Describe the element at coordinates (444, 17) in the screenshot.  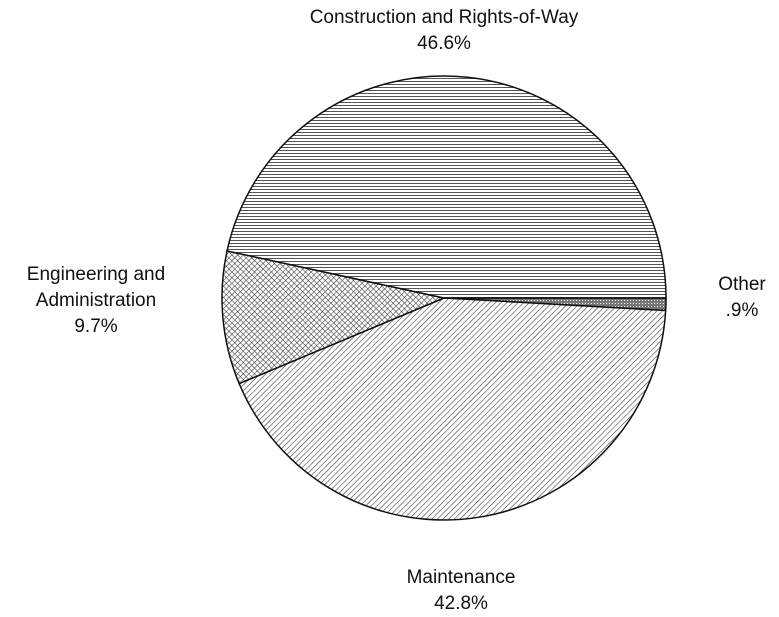
I see `slice-label: Construction and Rights-of-Way` at that location.